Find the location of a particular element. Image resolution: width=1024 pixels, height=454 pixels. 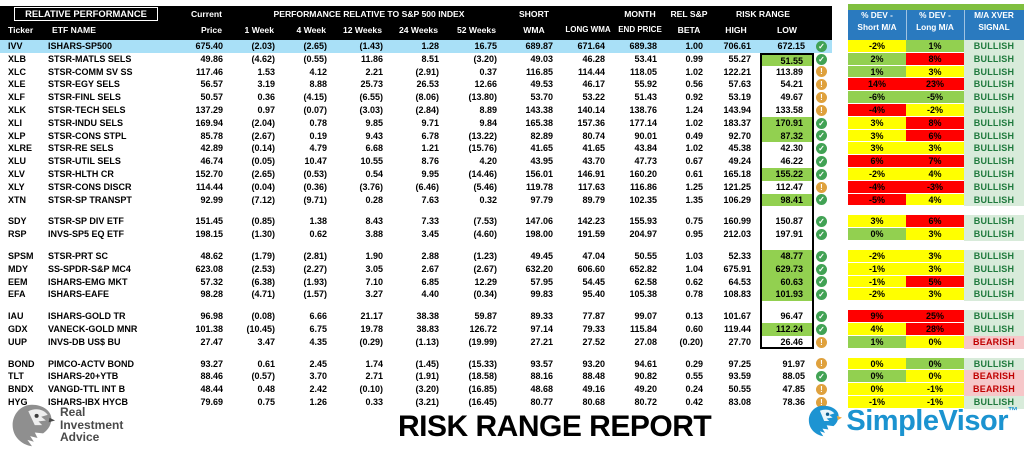

cell-short-wma: 89.33 is located at coordinates (541, 316).